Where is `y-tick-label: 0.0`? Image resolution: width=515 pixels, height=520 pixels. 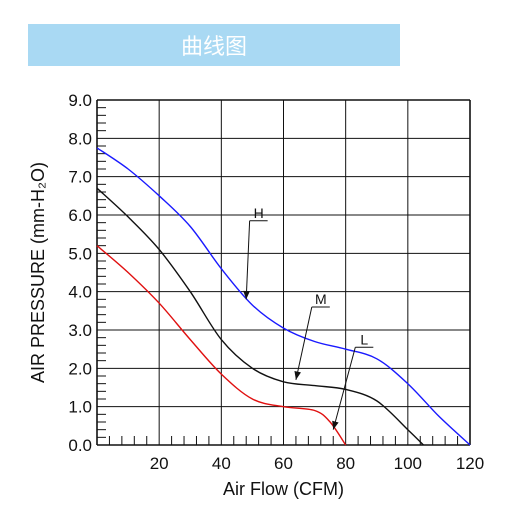 y-tick-label: 0.0 is located at coordinates (80, 445).